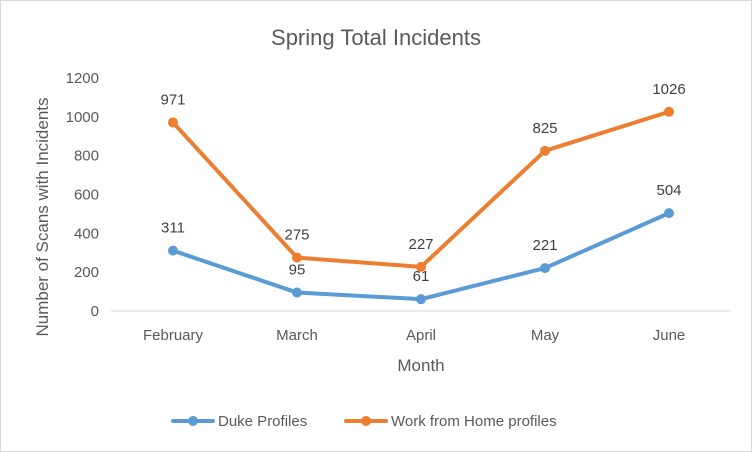 The width and height of the screenshot is (752, 452). Describe the element at coordinates (421, 276) in the screenshot. I see `data-label: 61` at that location.